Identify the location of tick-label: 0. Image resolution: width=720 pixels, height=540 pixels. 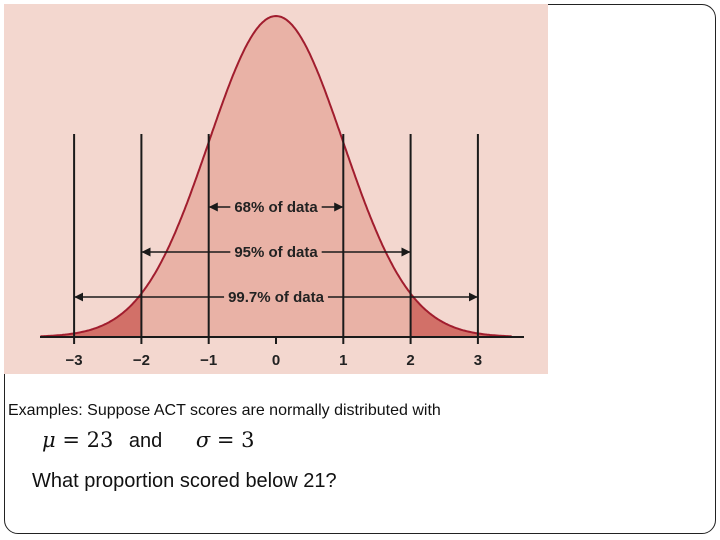
(276, 360).